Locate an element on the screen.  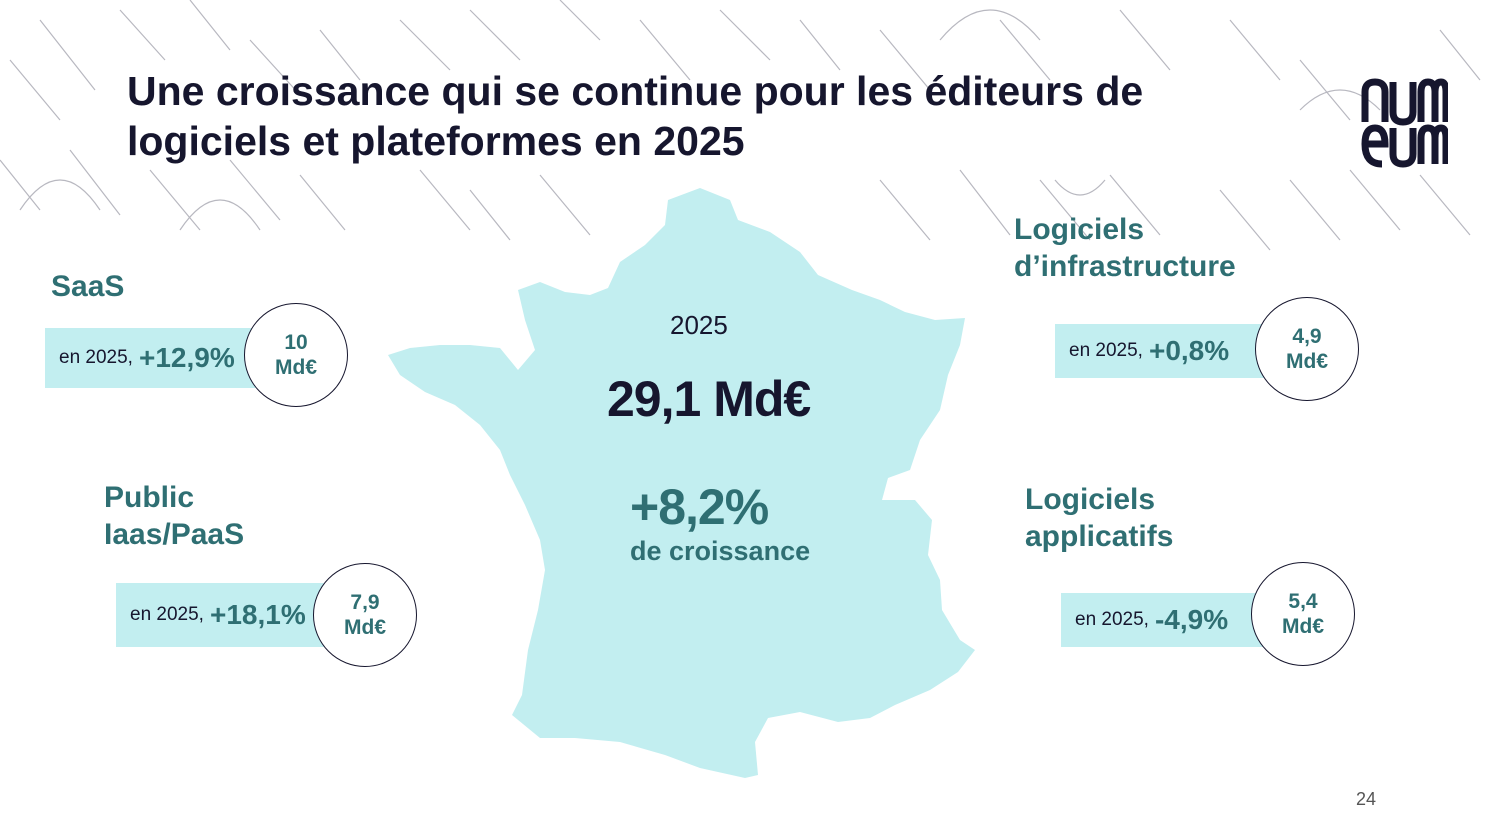
saas-amount-value: 10 is located at coordinates (296, 342).